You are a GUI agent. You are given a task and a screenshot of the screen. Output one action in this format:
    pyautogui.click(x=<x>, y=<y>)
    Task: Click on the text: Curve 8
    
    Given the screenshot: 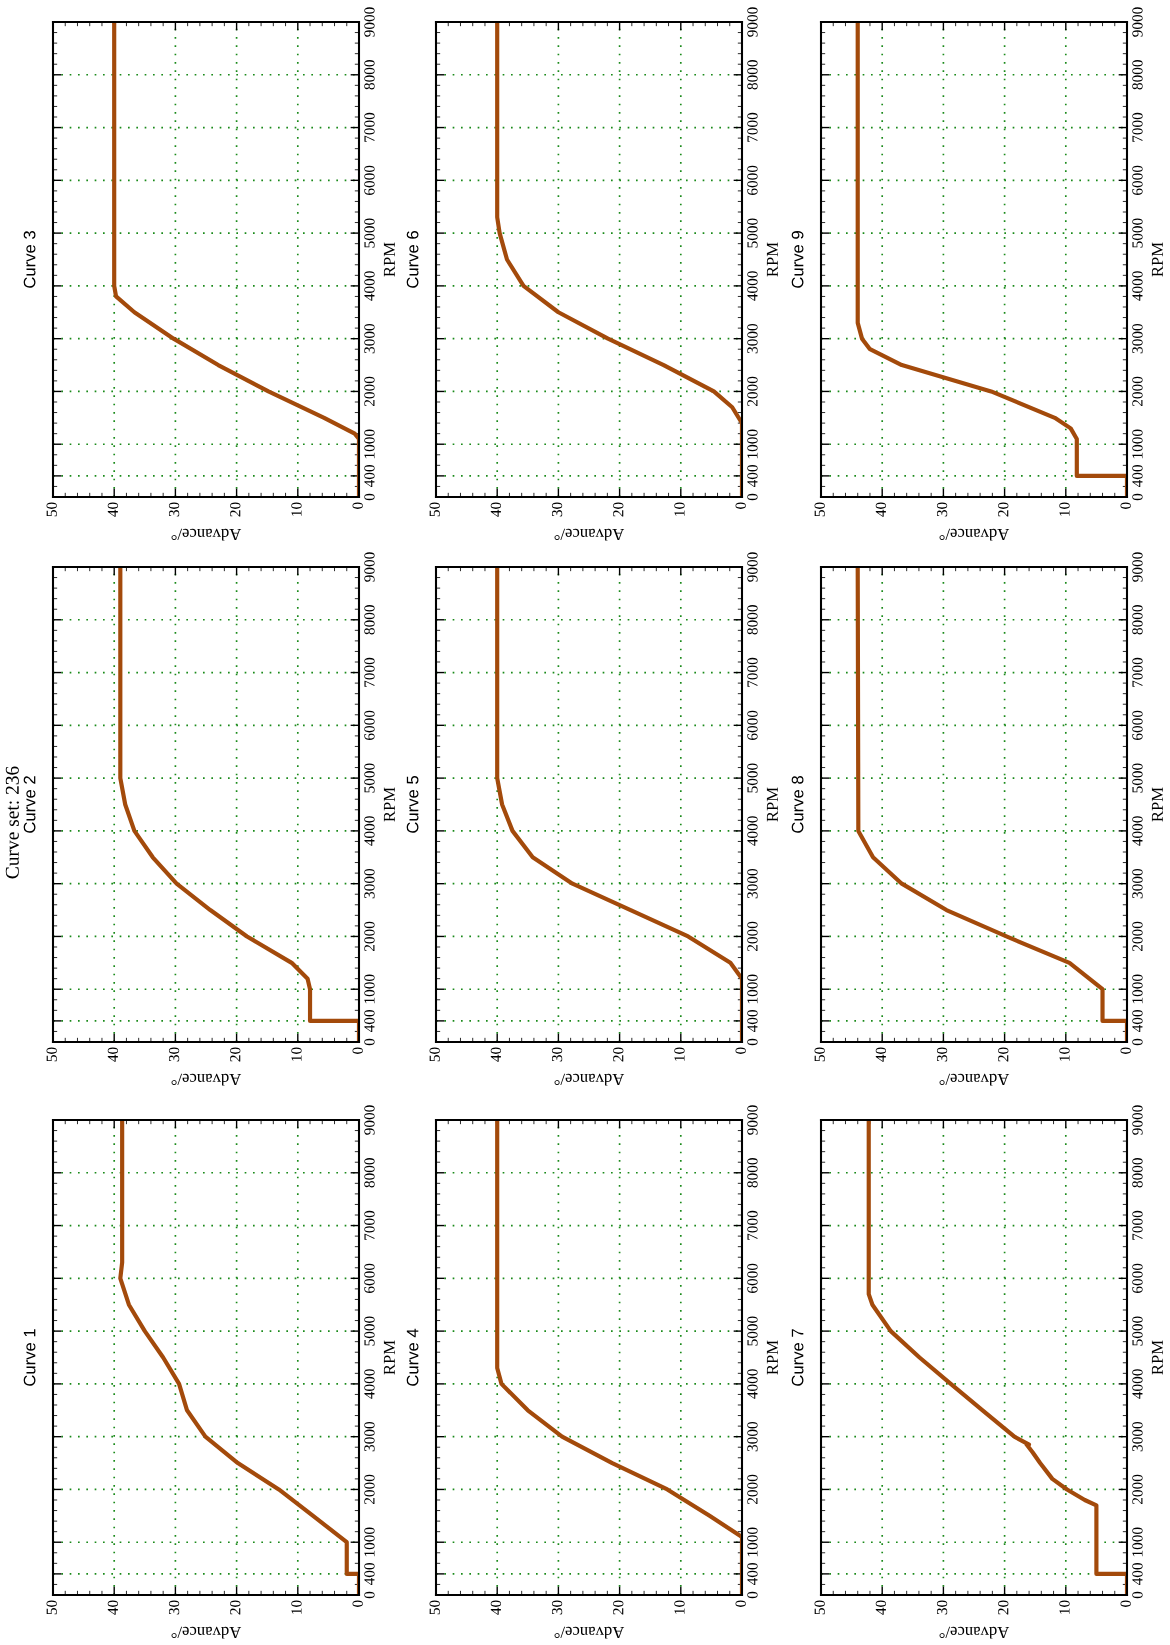 What is the action you would take?
    pyautogui.click(x=797, y=804)
    